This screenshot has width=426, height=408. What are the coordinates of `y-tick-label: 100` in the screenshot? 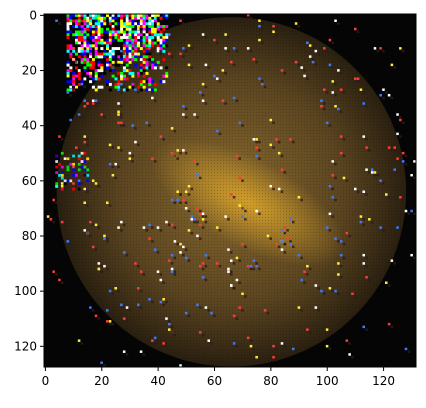 It's located at (25, 291).